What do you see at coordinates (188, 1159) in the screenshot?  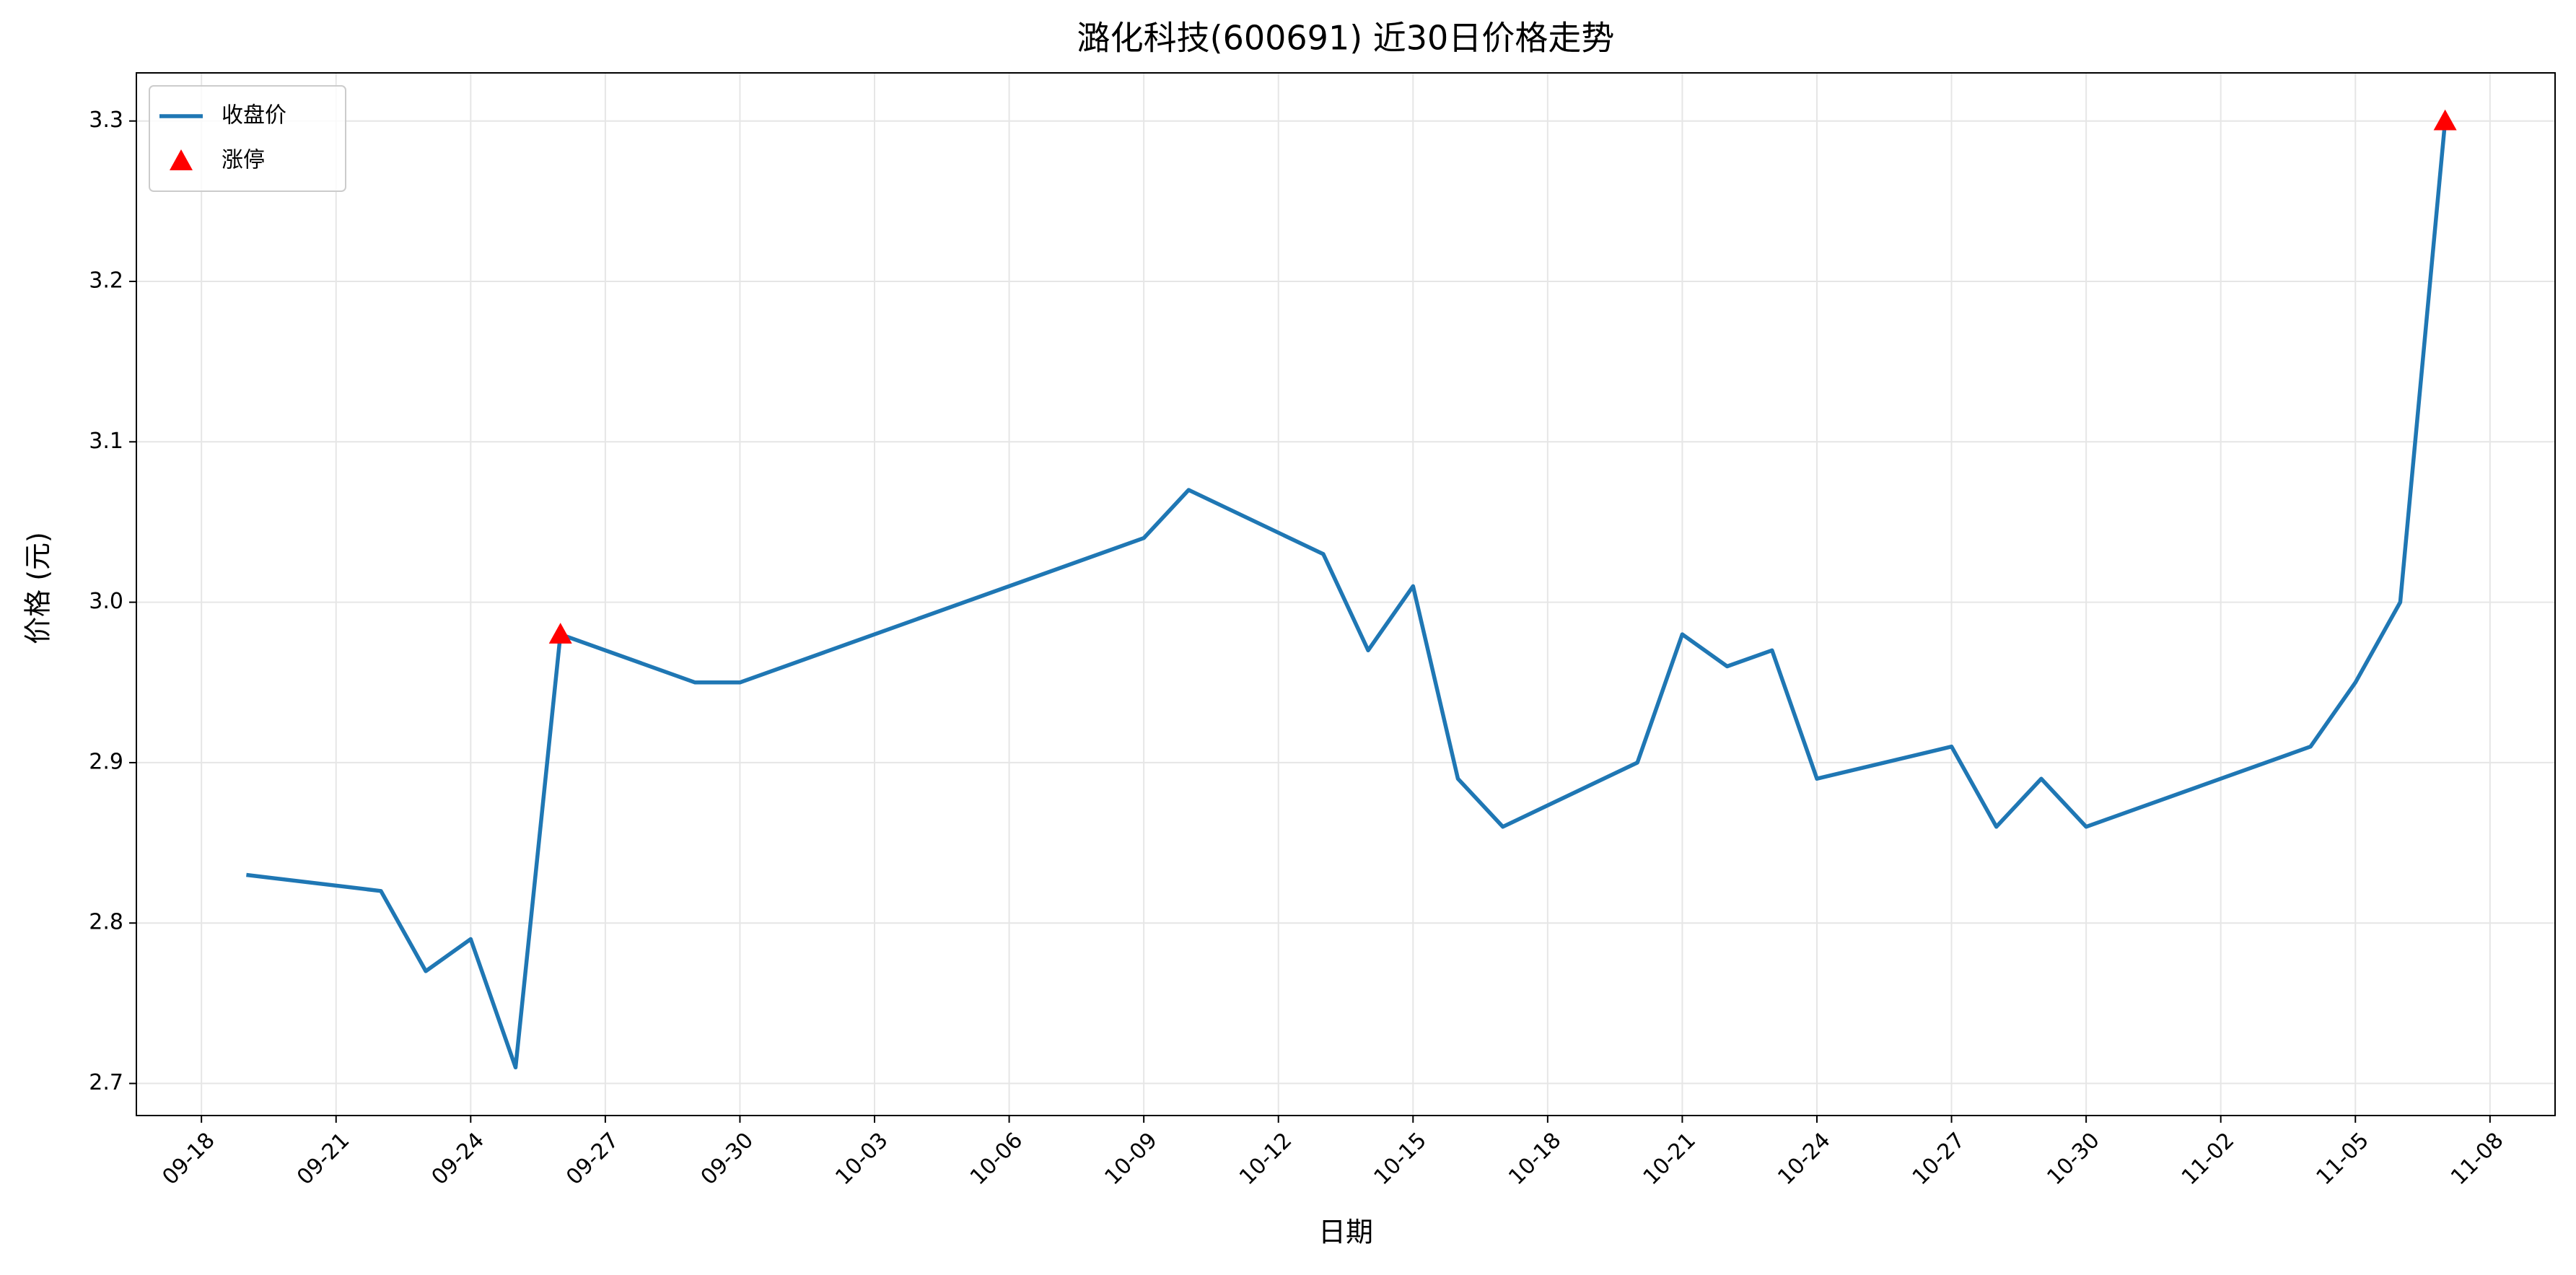 I see `x-tick-label: 09-18` at bounding box center [188, 1159].